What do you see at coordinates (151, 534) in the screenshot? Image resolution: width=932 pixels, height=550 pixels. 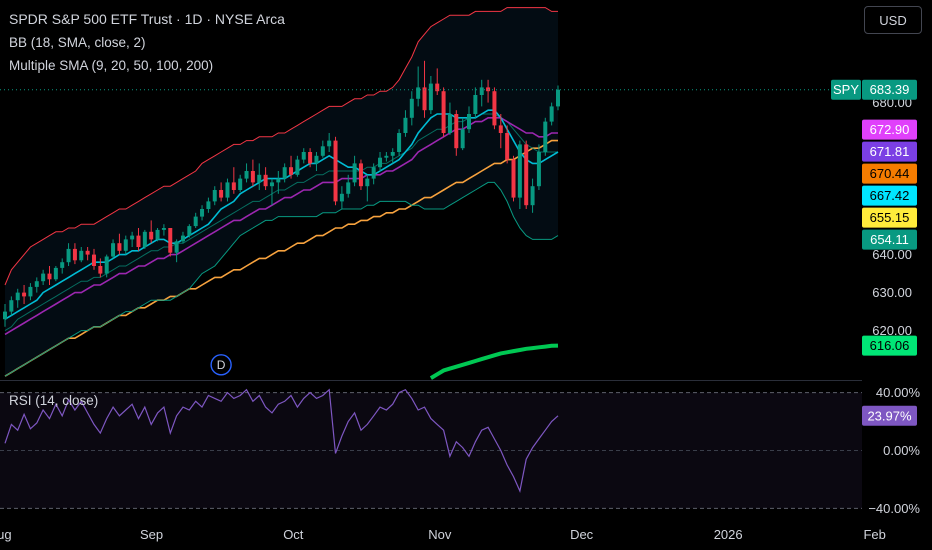 I see `time-tick-label: Sep` at bounding box center [151, 534].